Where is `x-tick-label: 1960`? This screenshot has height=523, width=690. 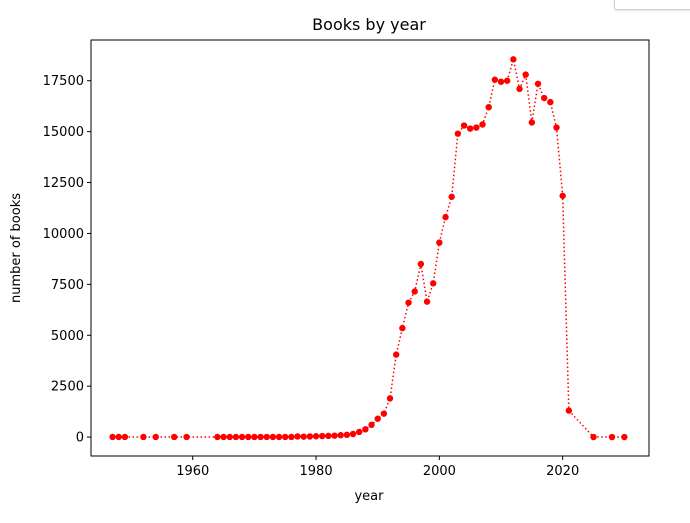 x-tick-label: 1960 is located at coordinates (192, 471).